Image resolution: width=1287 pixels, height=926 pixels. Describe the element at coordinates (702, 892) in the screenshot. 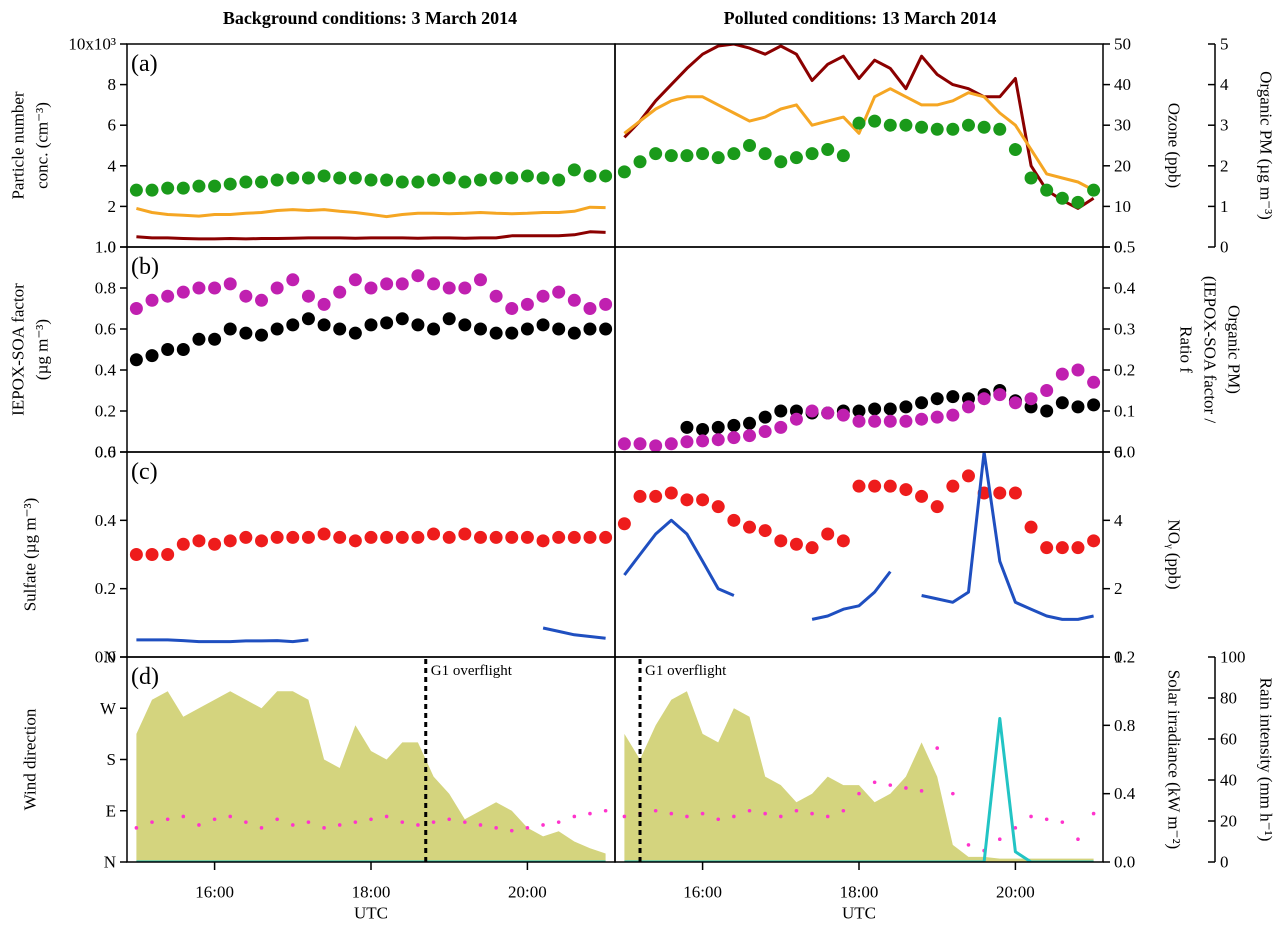

I see `x-tick-label: 16:00` at that location.